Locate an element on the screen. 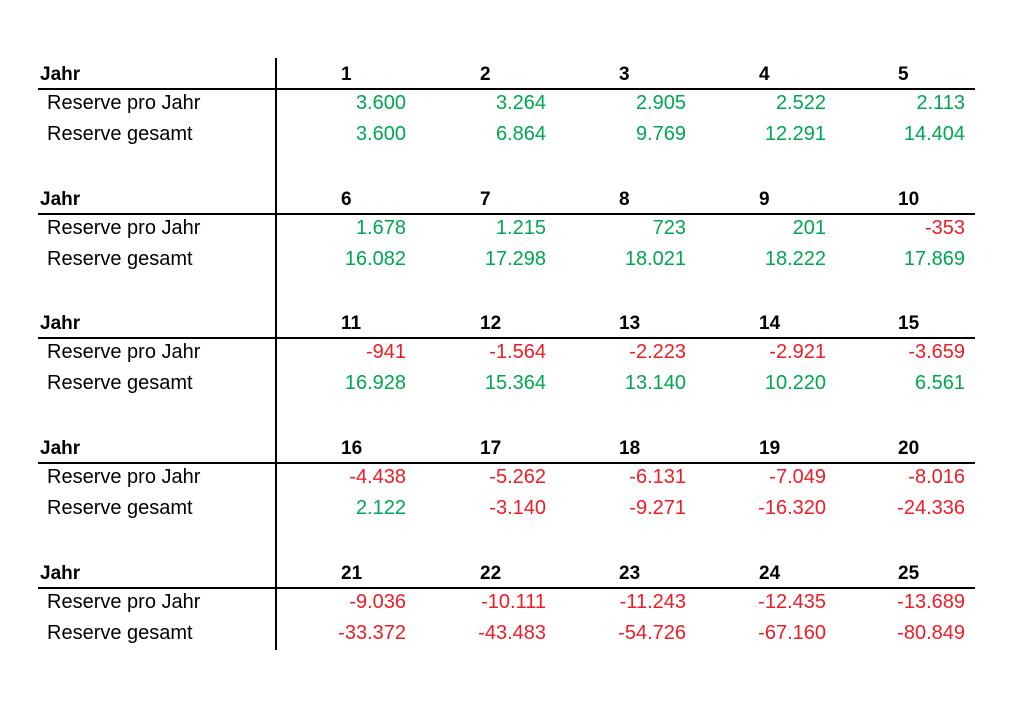 The image size is (1024, 716). year-number: 25 is located at coordinates (909, 573).